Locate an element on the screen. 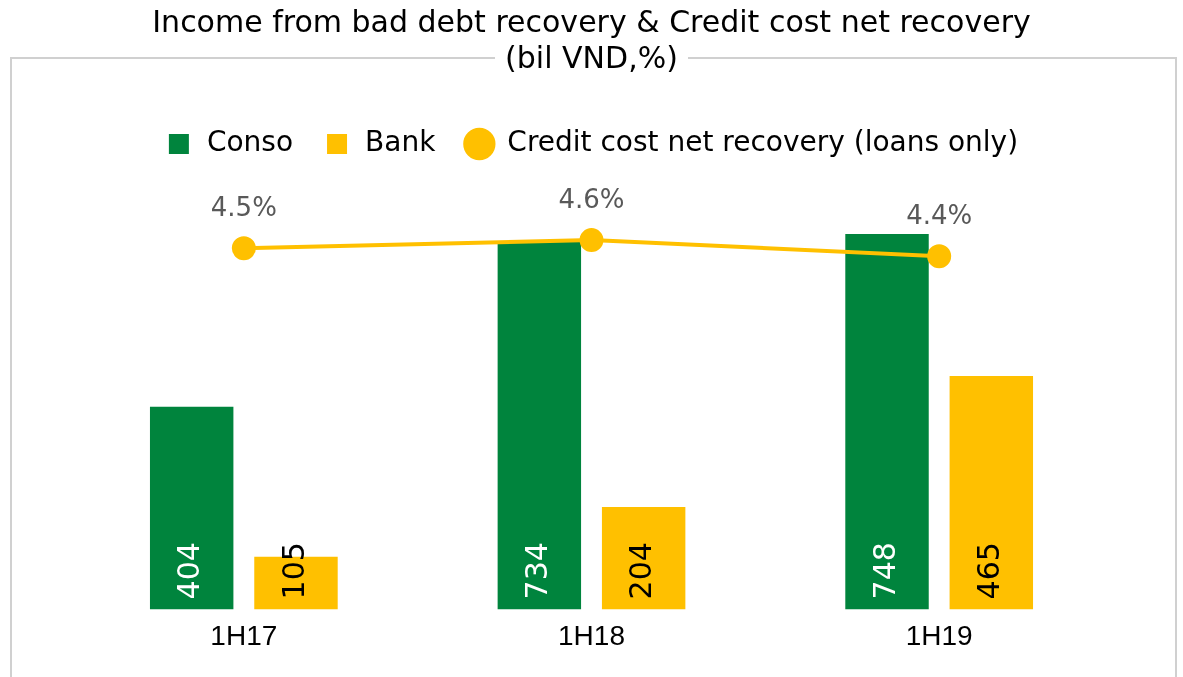 This screenshot has height=677, width=1183. legend-label: Bank is located at coordinates (401, 142).